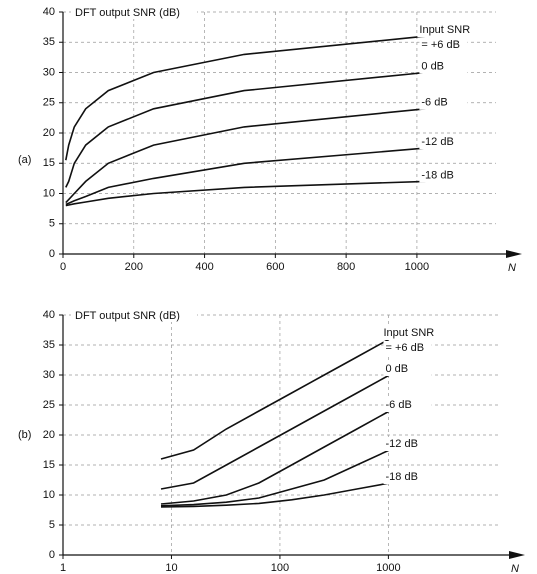 The height and width of the screenshot is (574, 537). I want to click on x-tick-label: 100, so click(280, 568).